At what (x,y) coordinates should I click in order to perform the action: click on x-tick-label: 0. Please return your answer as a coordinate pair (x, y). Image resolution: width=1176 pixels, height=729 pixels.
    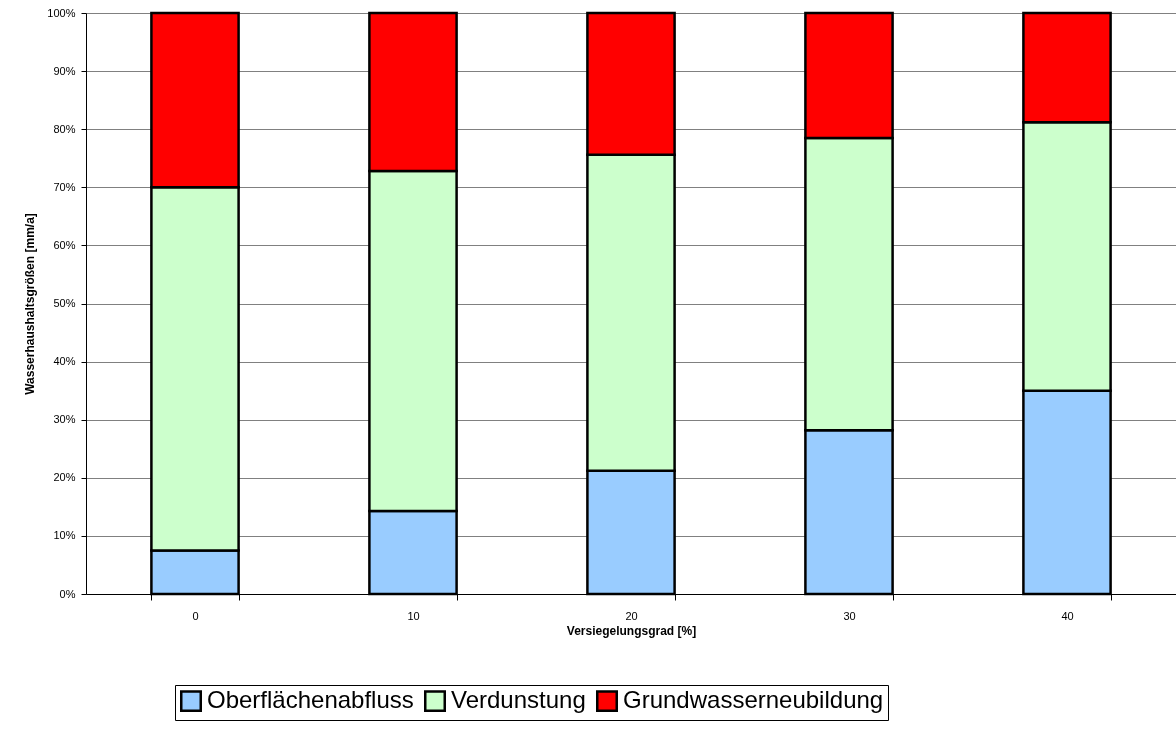
    Looking at the image, I should click on (195, 615).